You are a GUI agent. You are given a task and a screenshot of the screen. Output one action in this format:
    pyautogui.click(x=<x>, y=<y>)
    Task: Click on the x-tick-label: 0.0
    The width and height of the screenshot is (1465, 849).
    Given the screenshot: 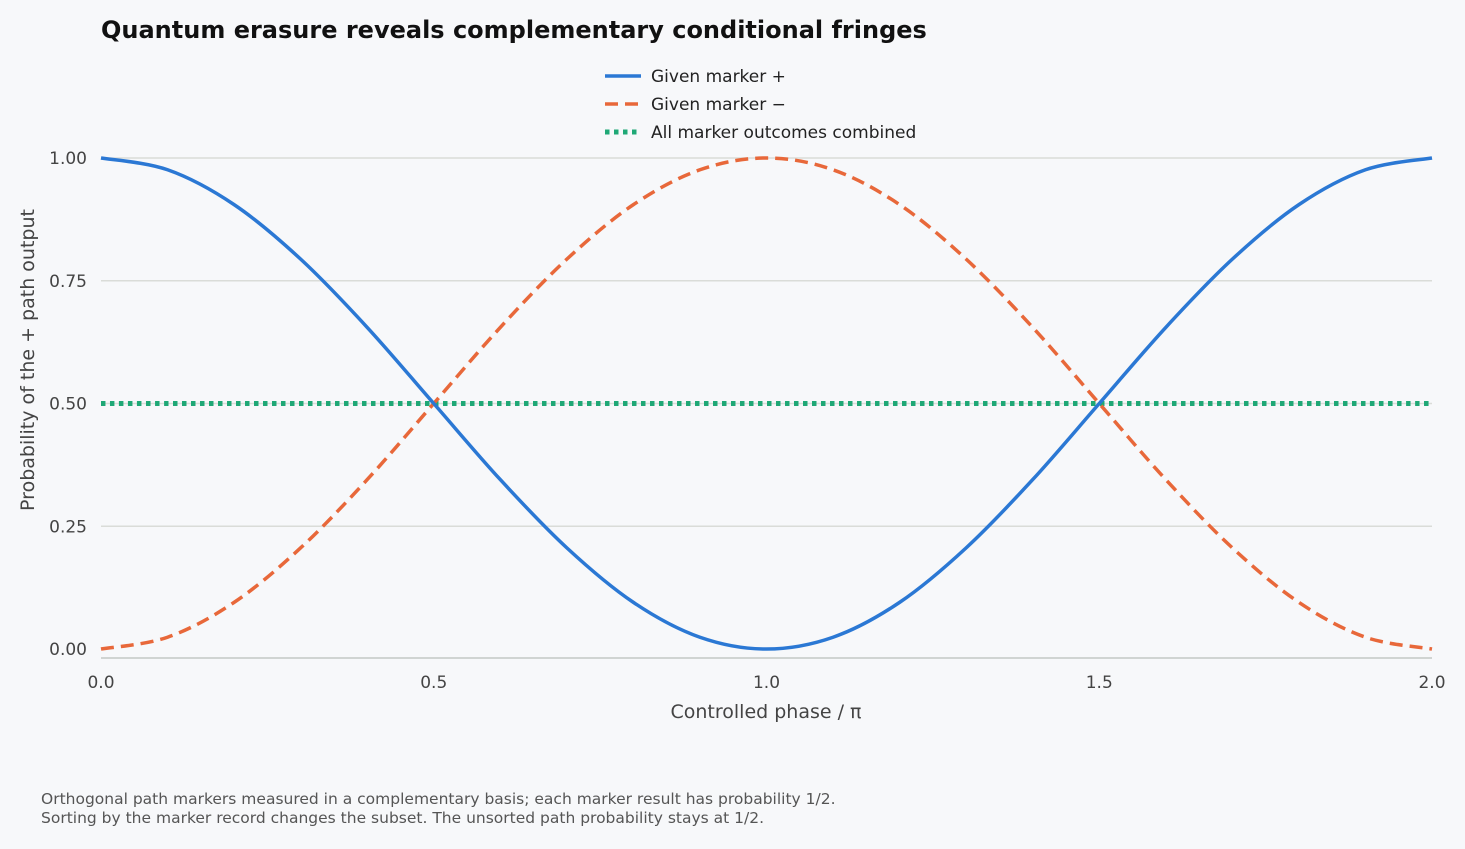 What is the action you would take?
    pyautogui.click(x=100, y=683)
    